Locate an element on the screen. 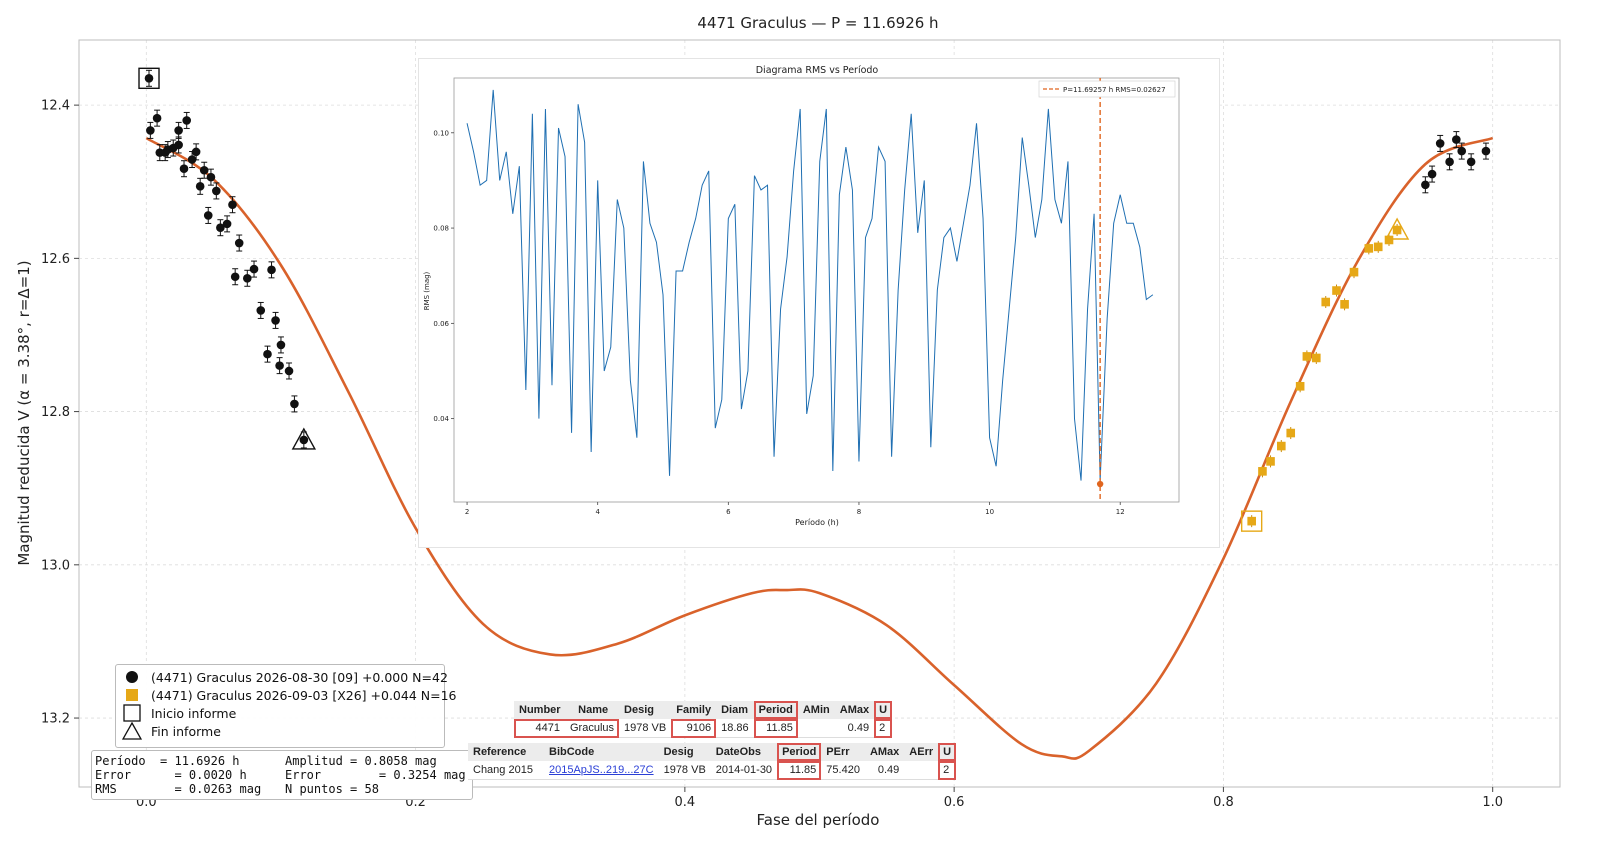 This screenshot has width=1600, height=856. inset-x-tick-label: 12 is located at coordinates (1120, 512).